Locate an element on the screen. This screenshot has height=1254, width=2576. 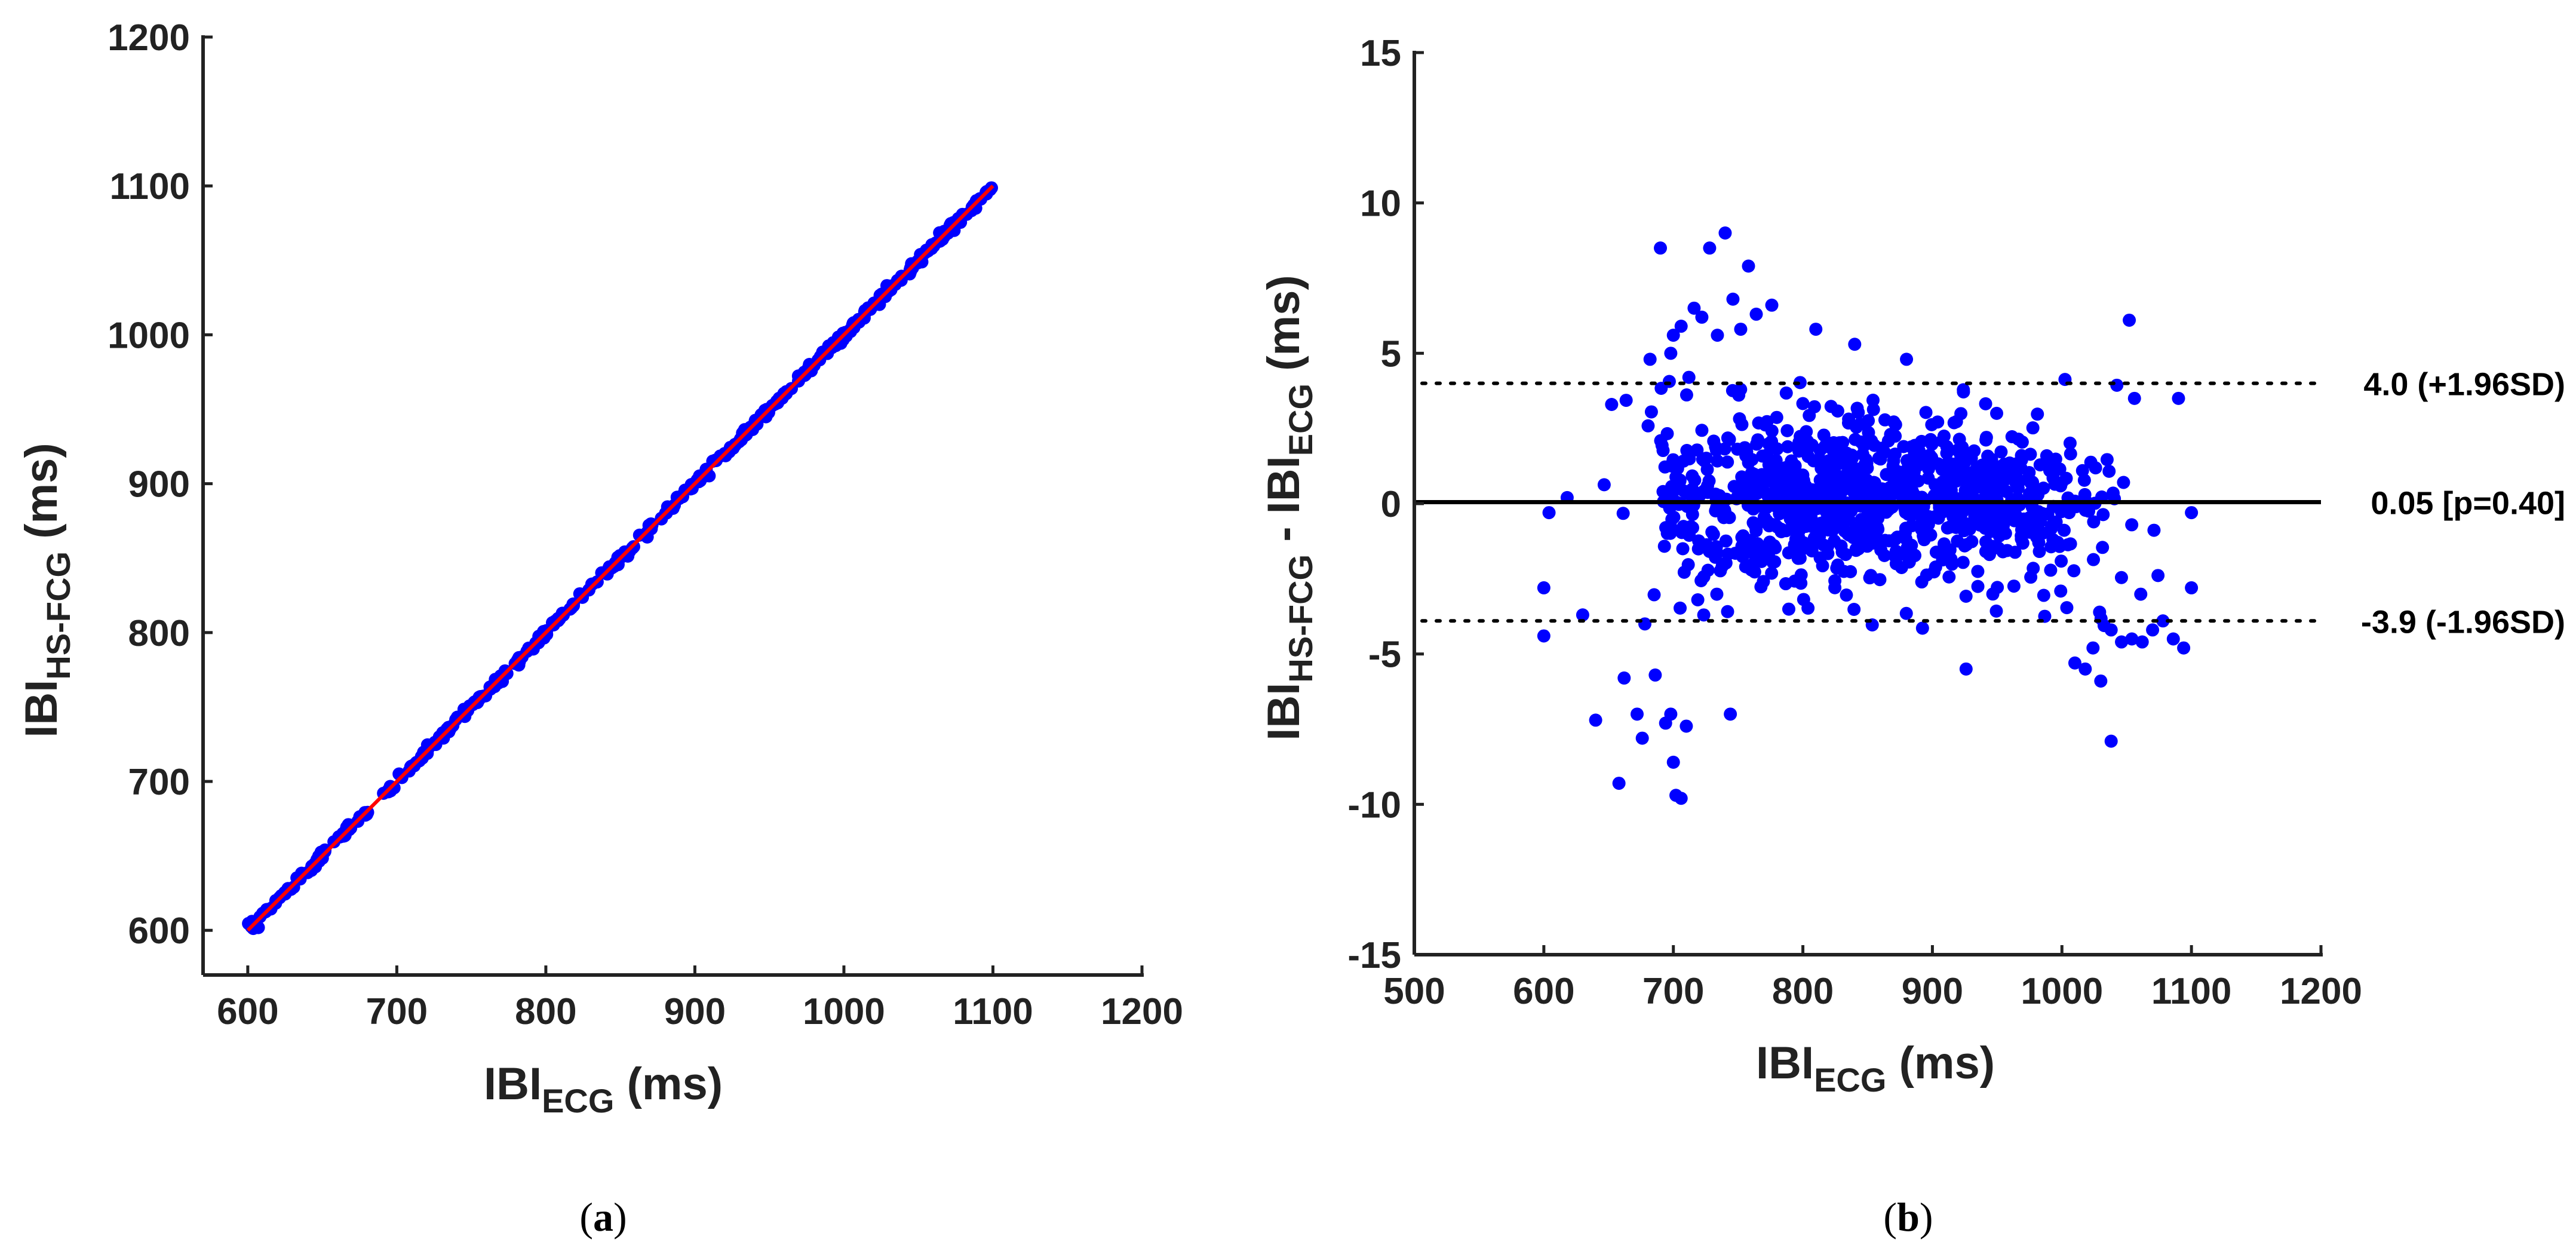
b-x-tick-label: 700 is located at coordinates (1673, 991).